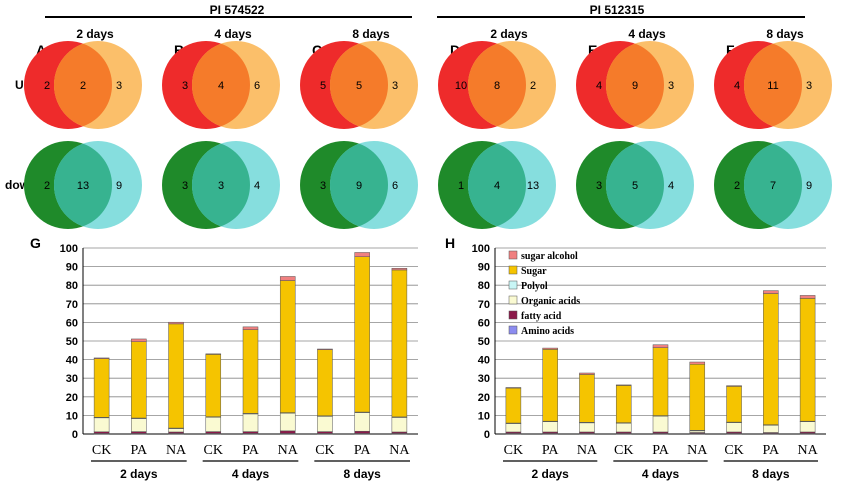  Describe the element at coordinates (362, 254) in the screenshot. I see `panel-g-bar-8-sugar-alcohol` at that location.